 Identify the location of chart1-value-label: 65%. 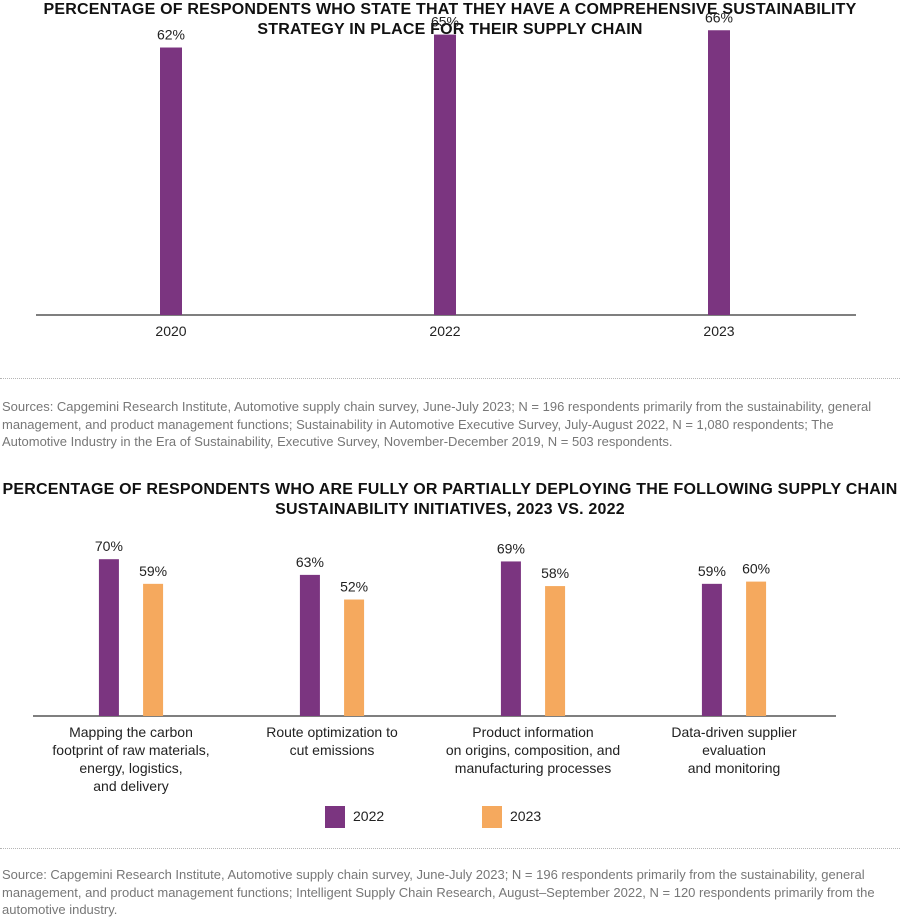
(445, 22).